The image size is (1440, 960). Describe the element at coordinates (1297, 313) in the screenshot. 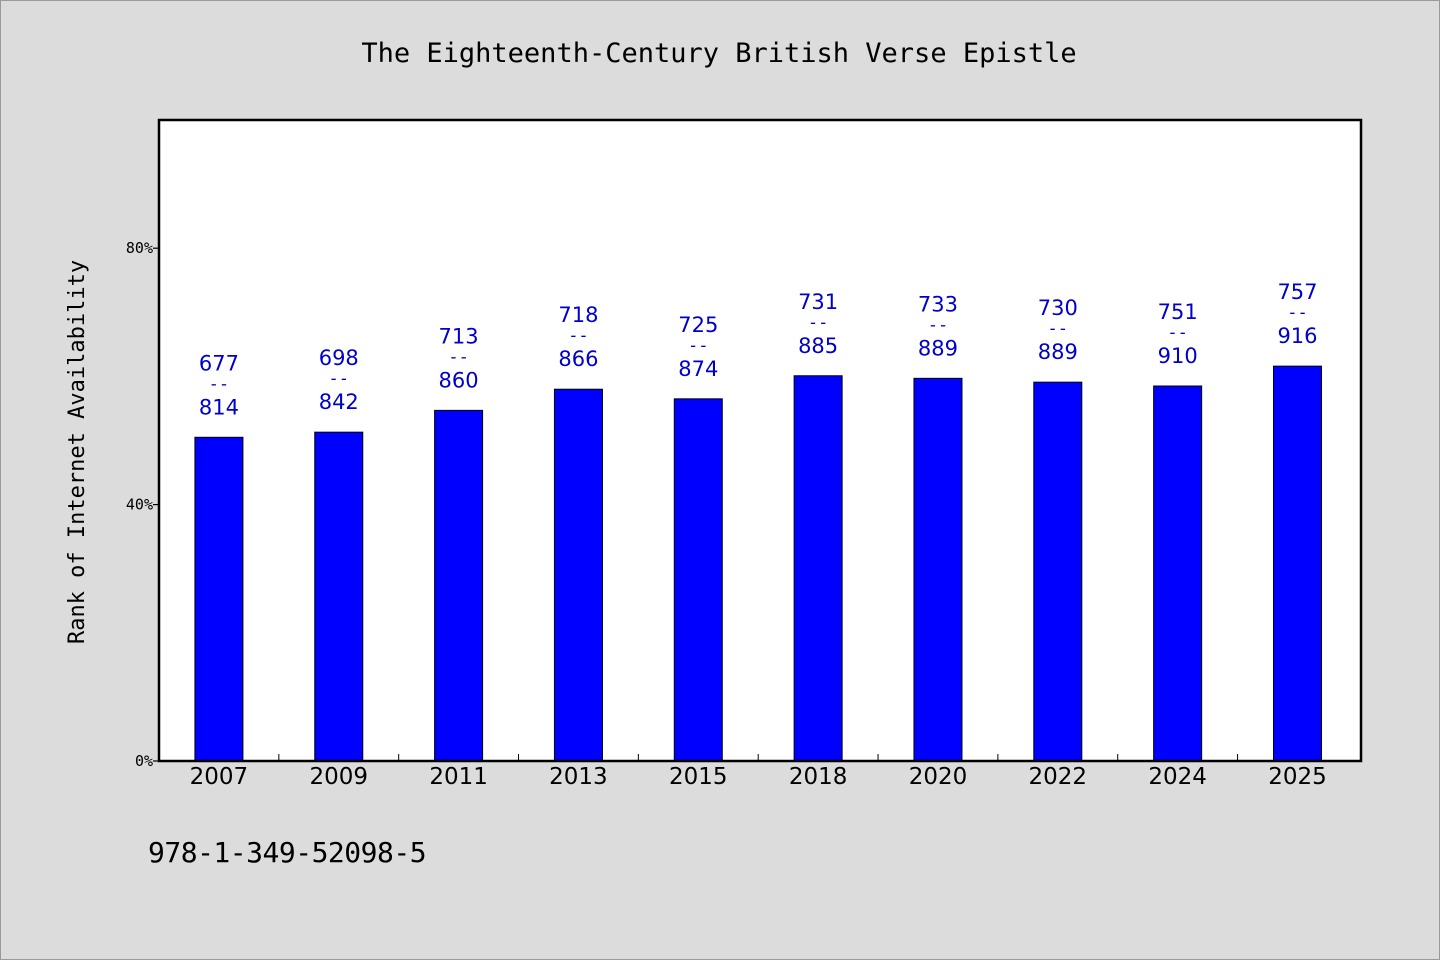

I see `bar-label-sep-2025: --` at that location.